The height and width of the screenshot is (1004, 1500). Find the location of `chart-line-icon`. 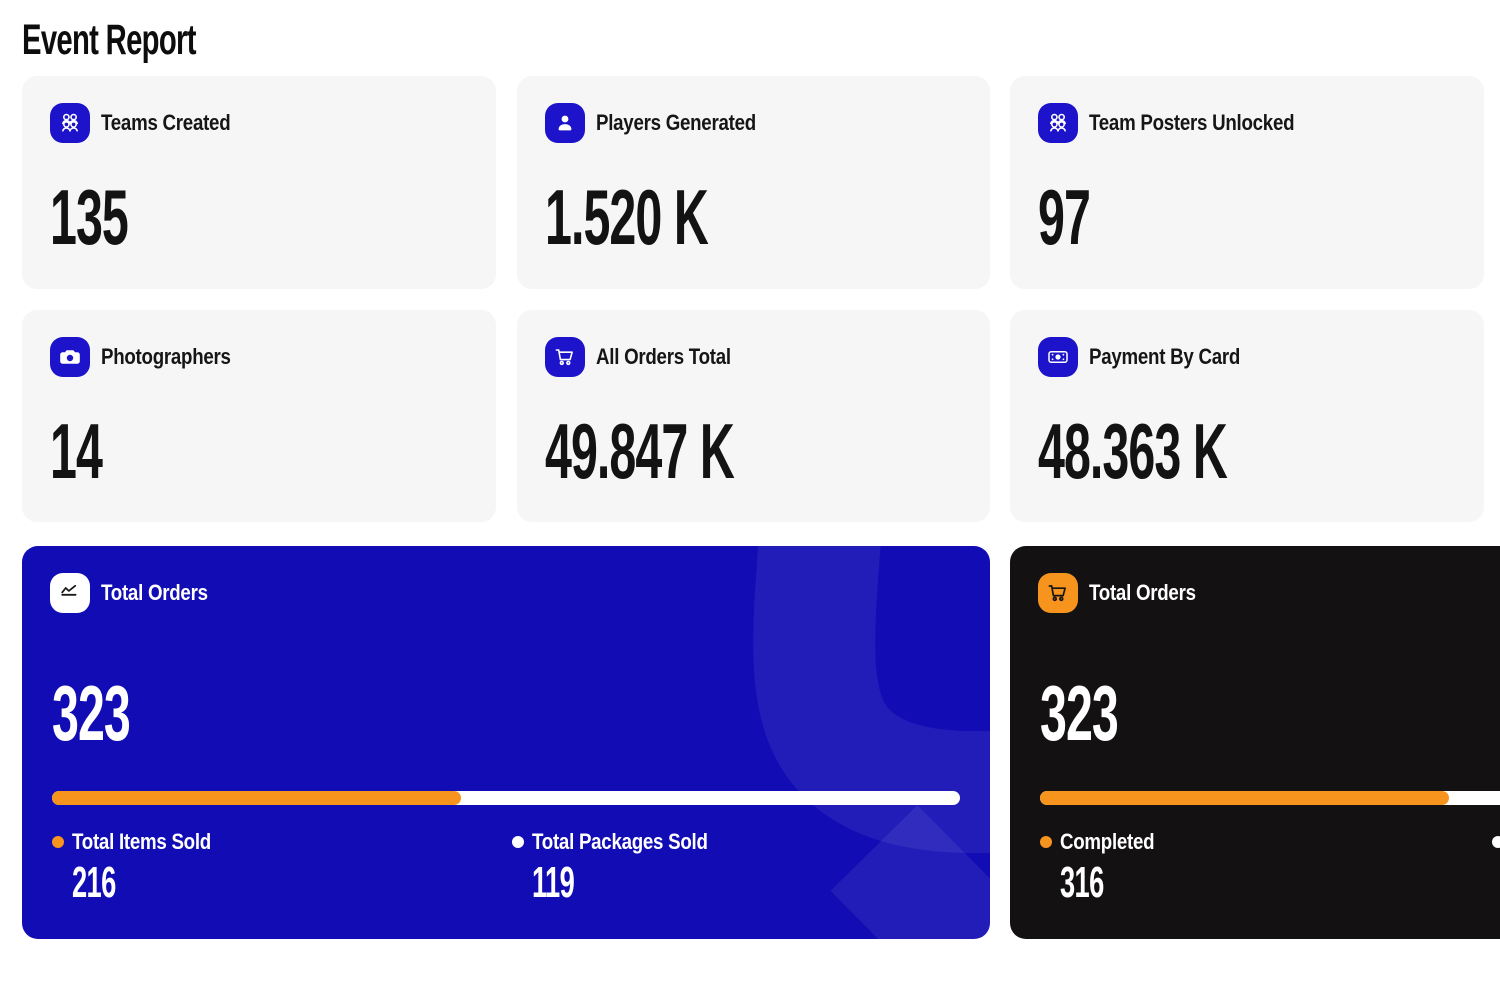

chart-line-icon is located at coordinates (70, 593).